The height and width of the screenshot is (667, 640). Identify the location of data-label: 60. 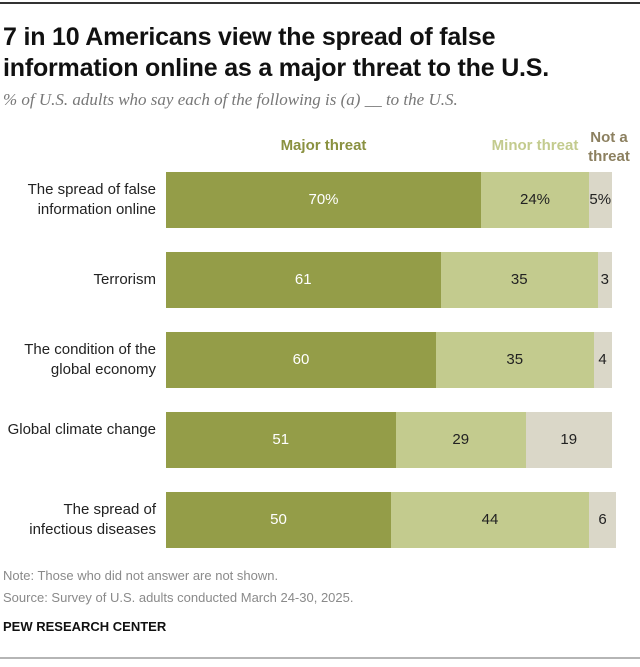
(301, 359).